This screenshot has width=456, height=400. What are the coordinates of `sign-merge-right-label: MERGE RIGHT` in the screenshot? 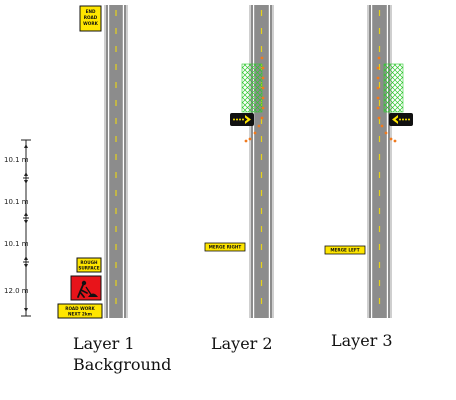 It's located at (225, 247).